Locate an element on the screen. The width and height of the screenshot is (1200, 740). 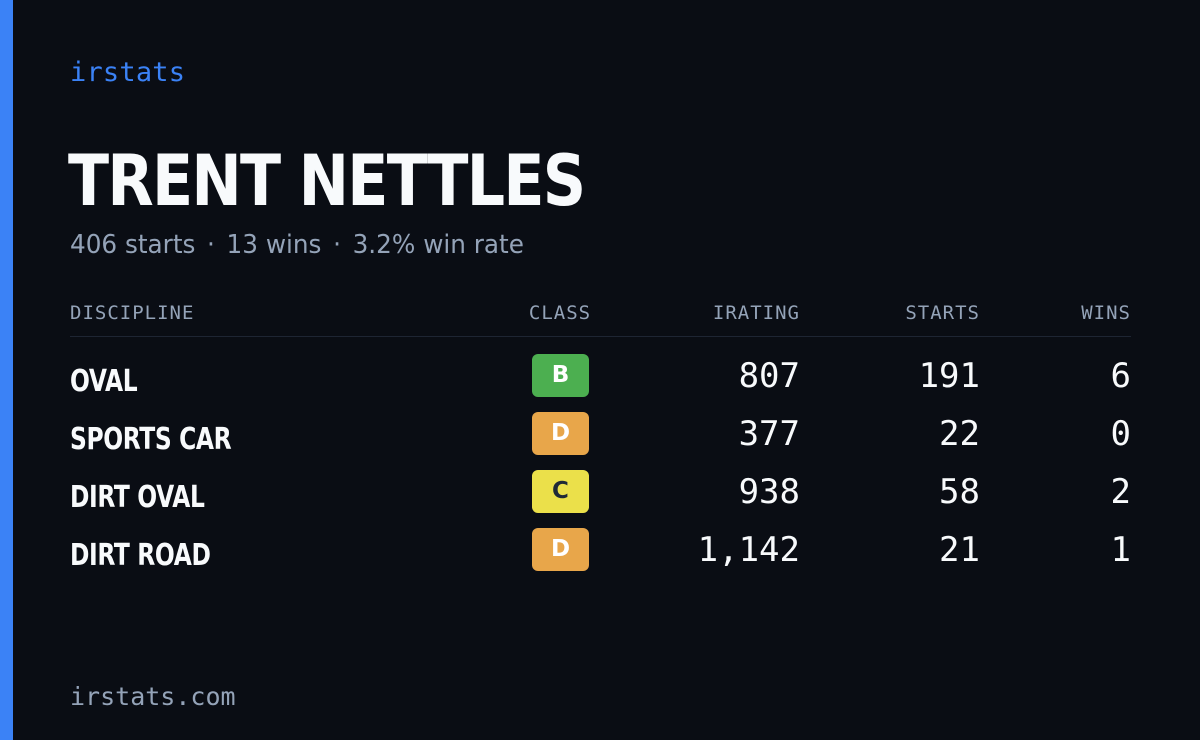
column-header-discipline: DISCIPLINE is located at coordinates (132, 313).